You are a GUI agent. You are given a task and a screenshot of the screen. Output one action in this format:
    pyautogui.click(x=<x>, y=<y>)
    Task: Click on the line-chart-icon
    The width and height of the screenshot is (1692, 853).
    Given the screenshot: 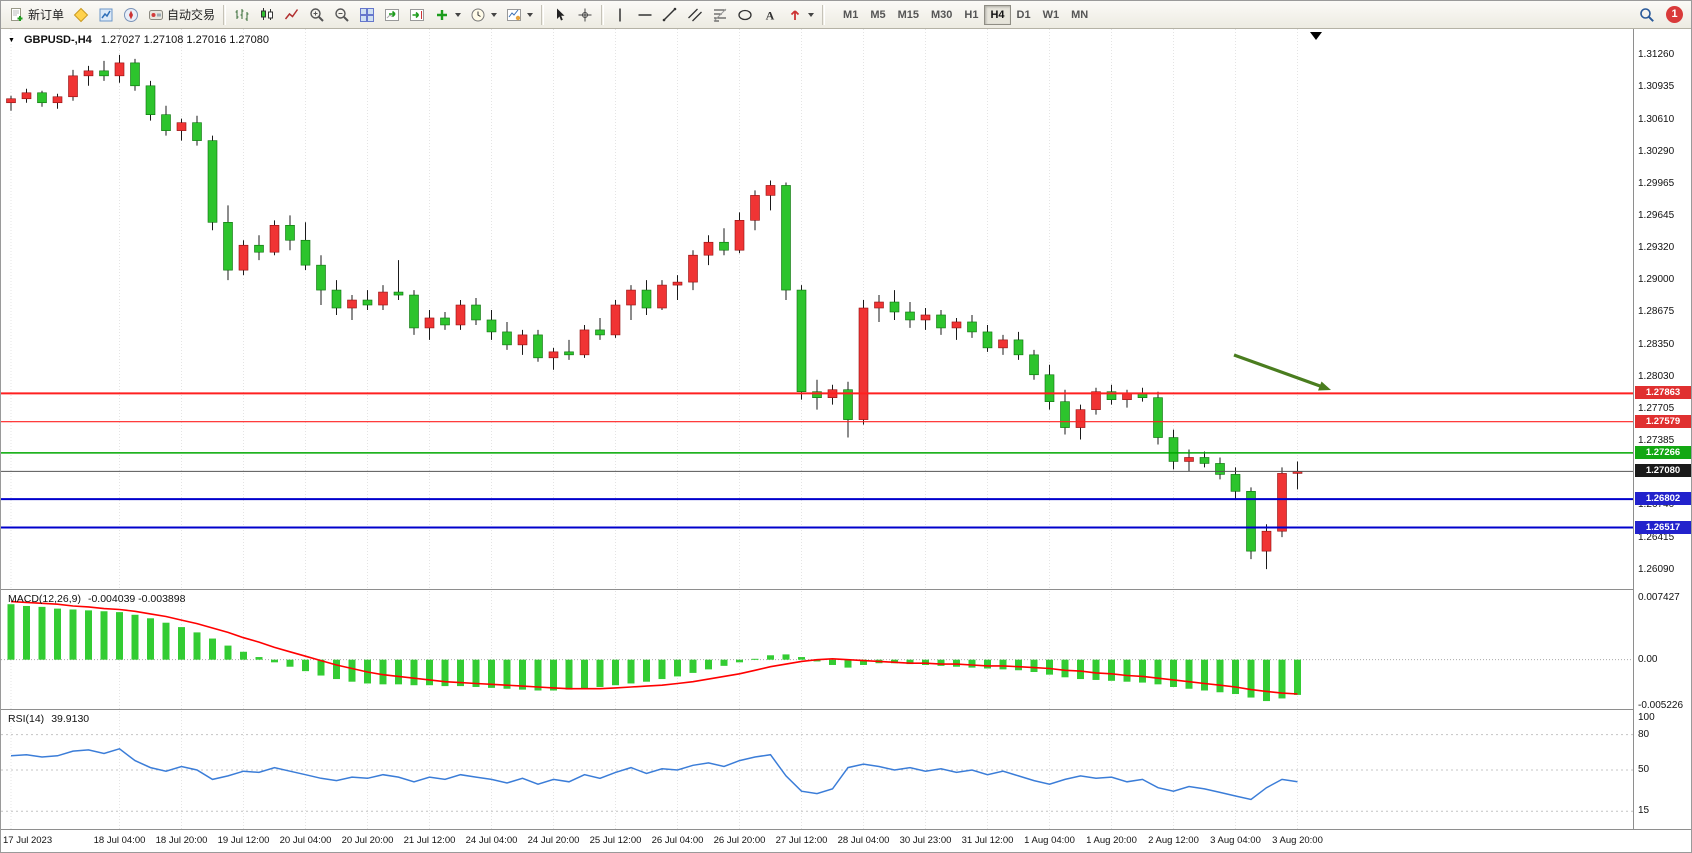 What is the action you would take?
    pyautogui.click(x=291, y=13)
    